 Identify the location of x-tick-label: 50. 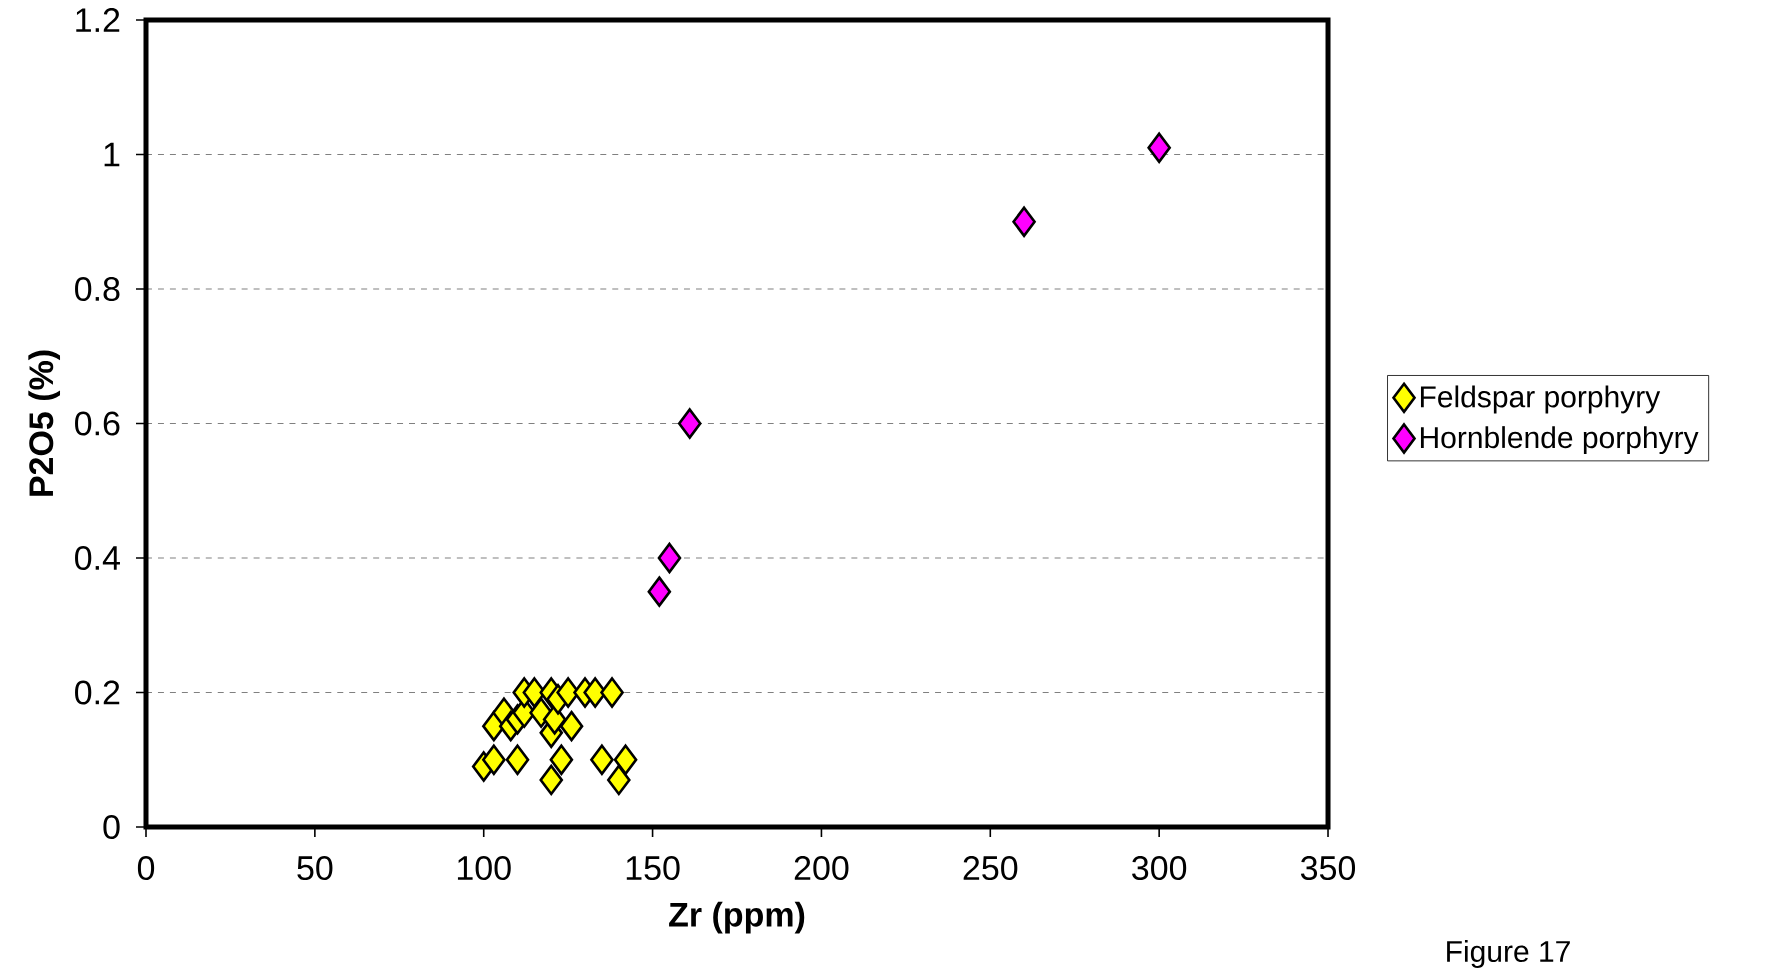
(315, 868).